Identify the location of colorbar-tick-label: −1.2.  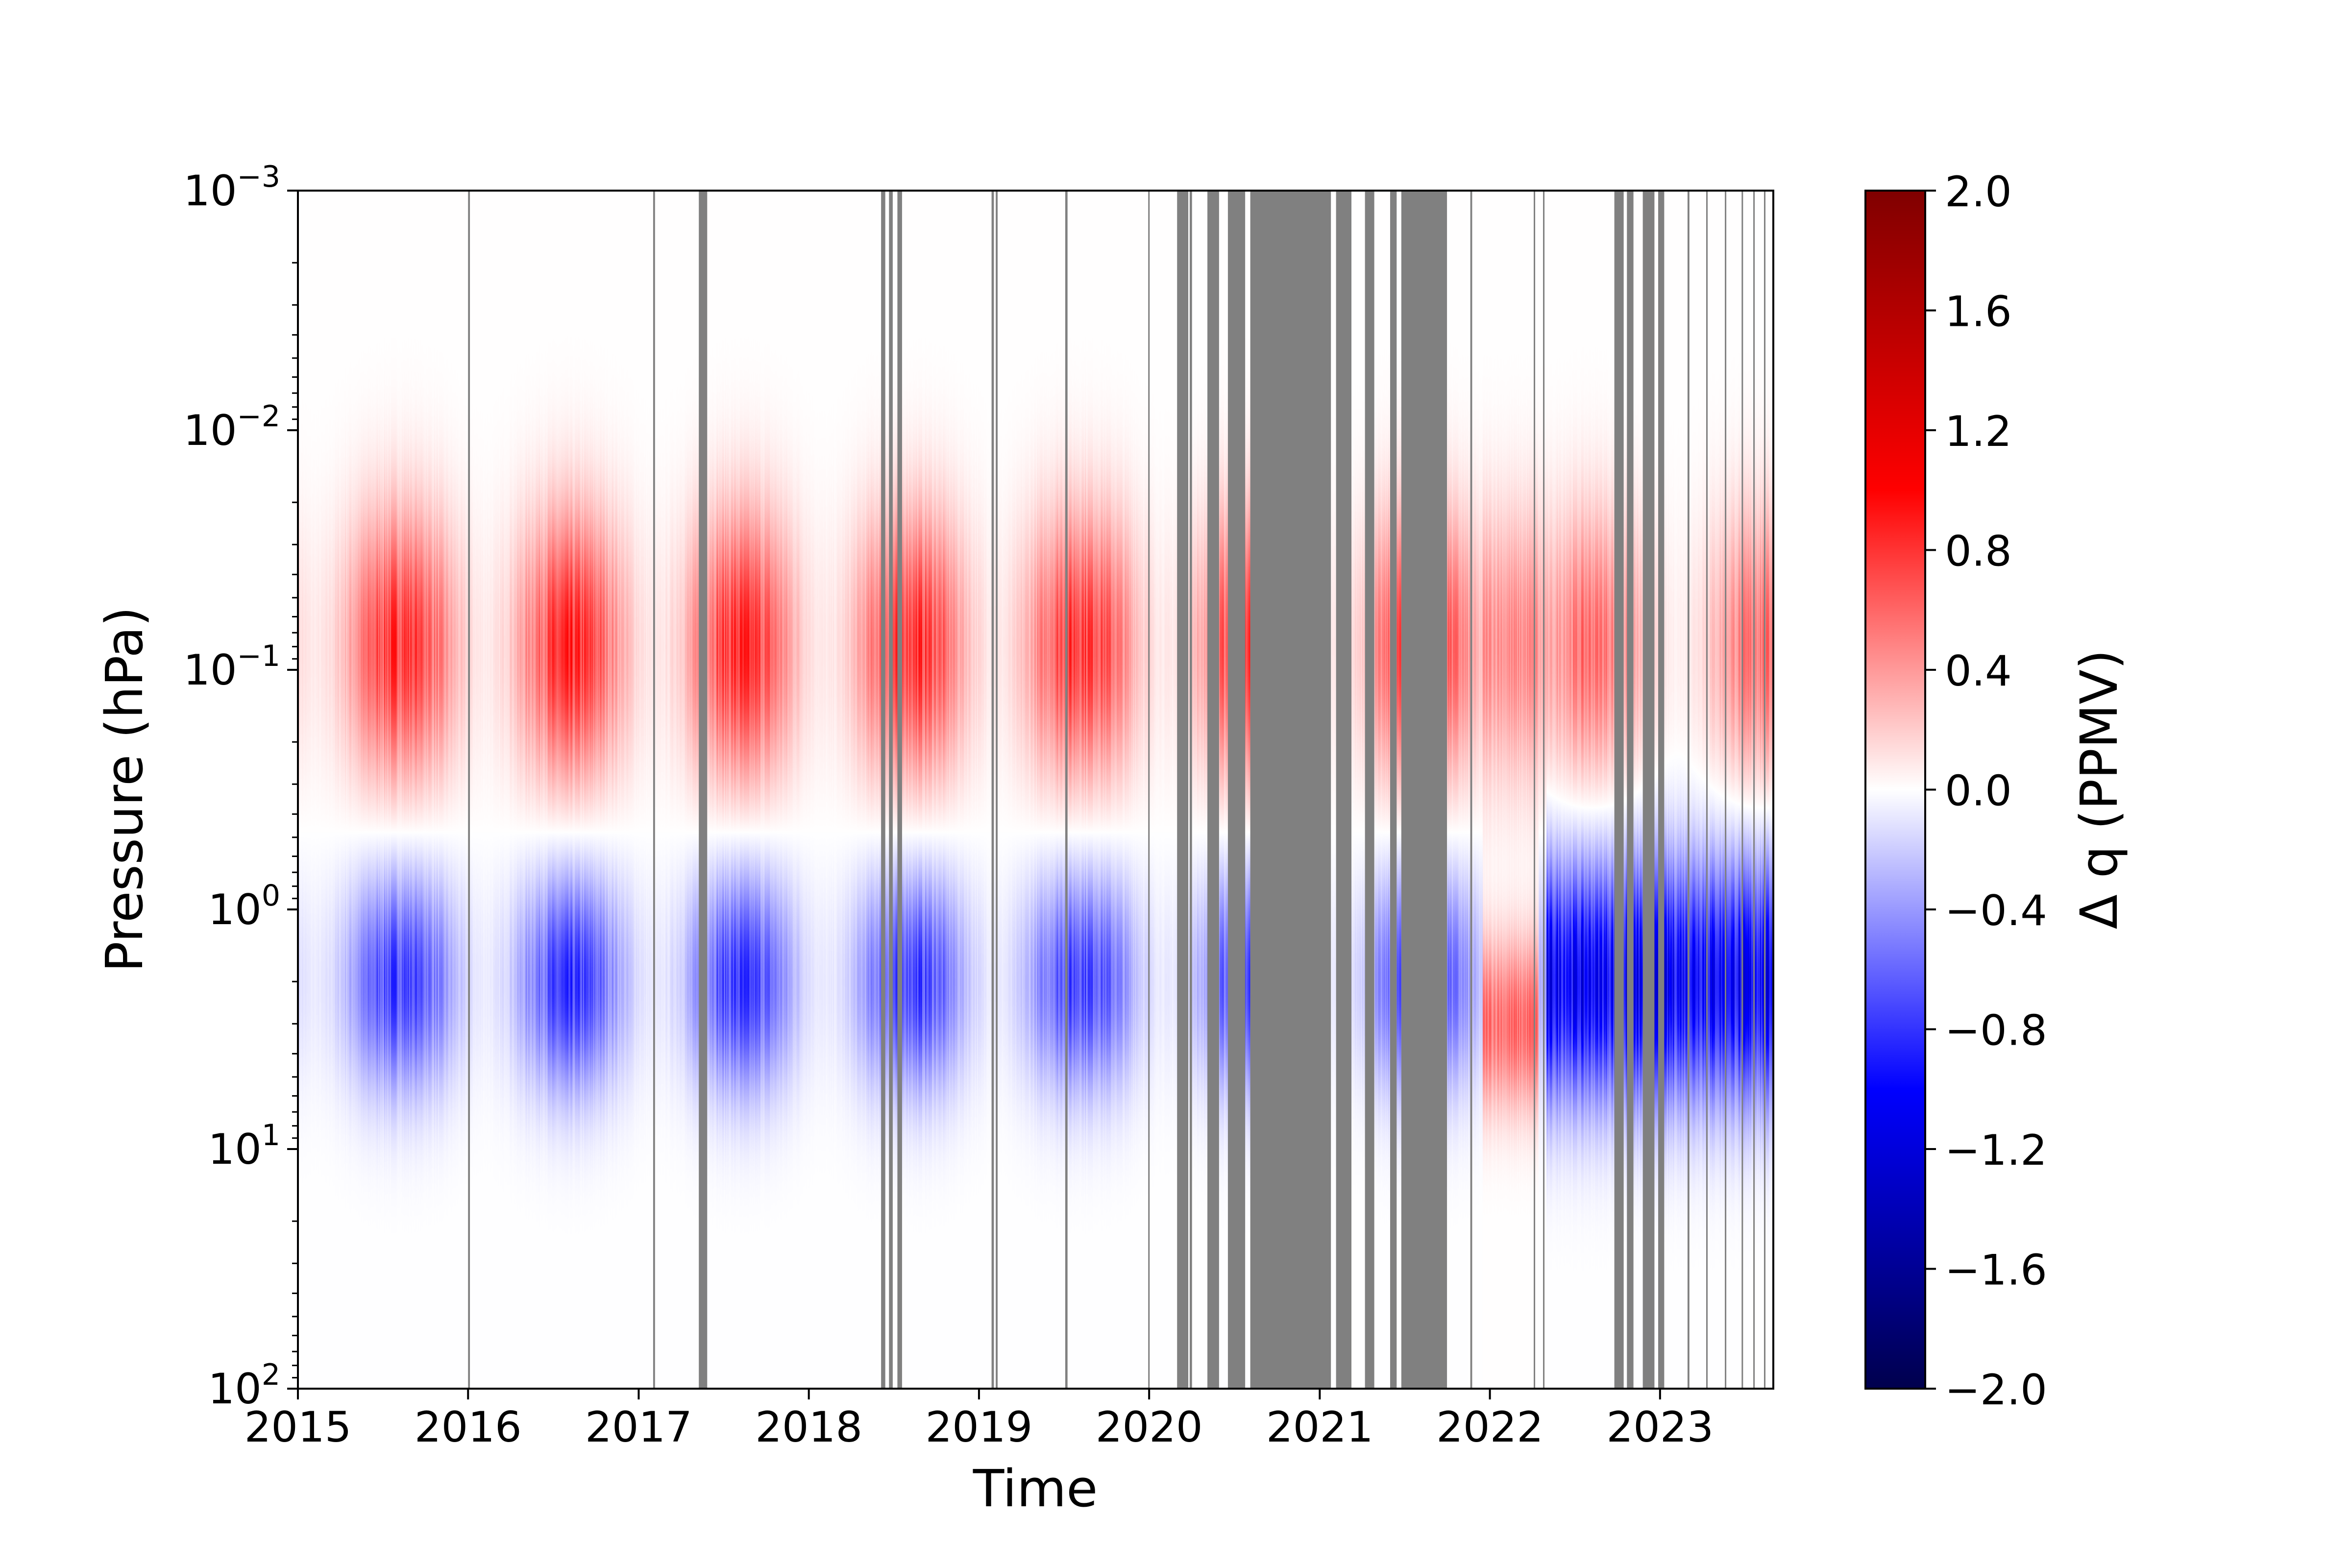
(1996, 1150).